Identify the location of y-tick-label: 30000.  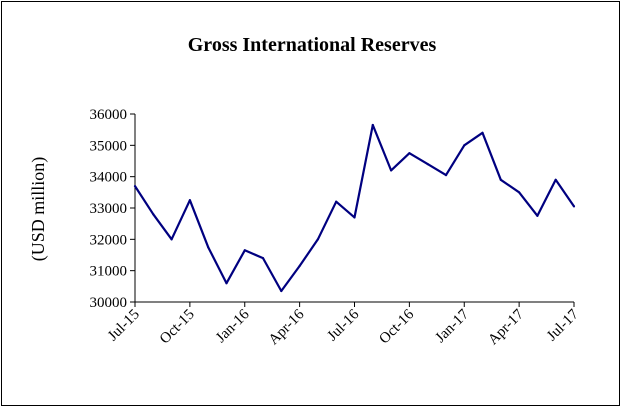
(109, 303).